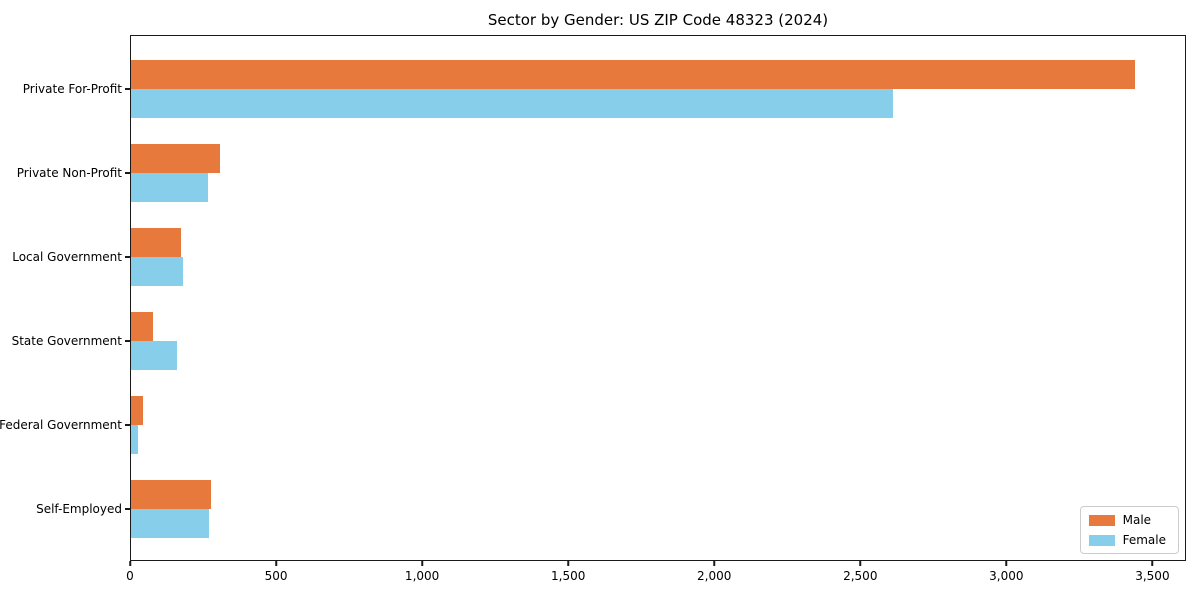  I want to click on y-tick-mark-private-non-profit, so click(127, 173).